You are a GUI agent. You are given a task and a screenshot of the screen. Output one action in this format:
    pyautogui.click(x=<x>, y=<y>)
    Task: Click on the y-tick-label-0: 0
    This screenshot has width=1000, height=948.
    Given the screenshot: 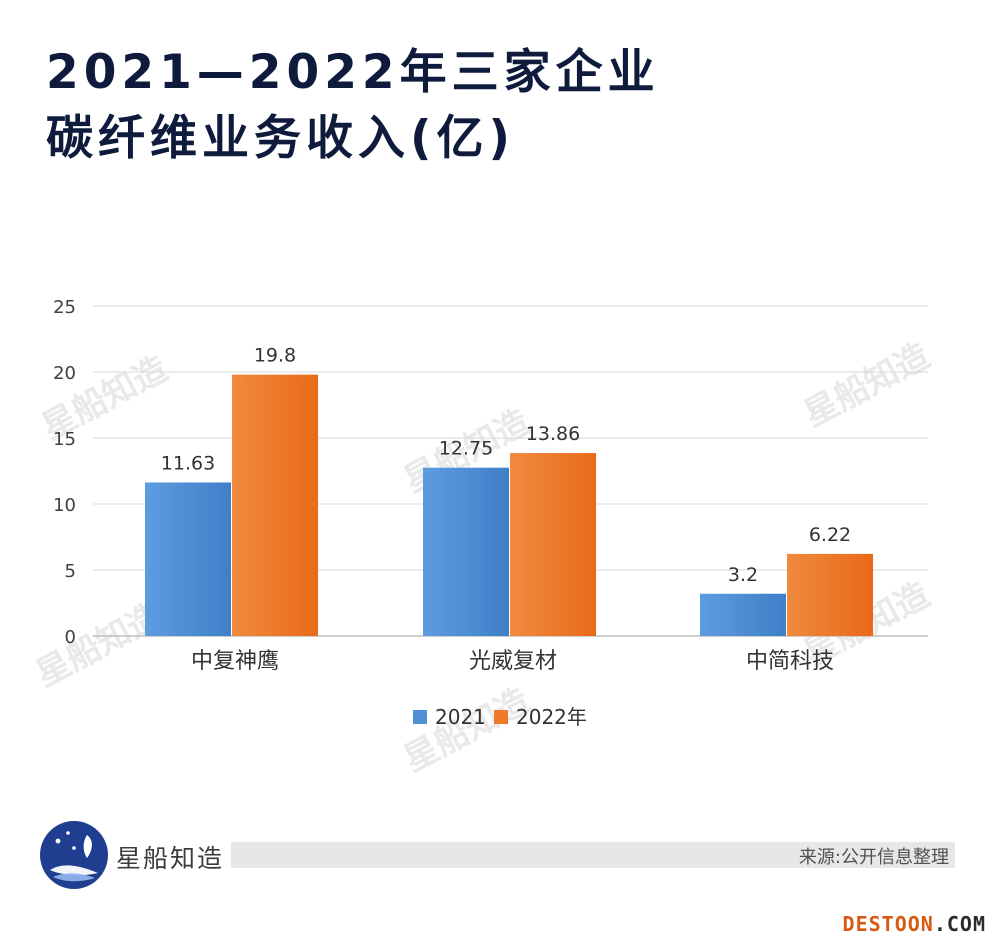 What is the action you would take?
    pyautogui.click(x=70, y=637)
    